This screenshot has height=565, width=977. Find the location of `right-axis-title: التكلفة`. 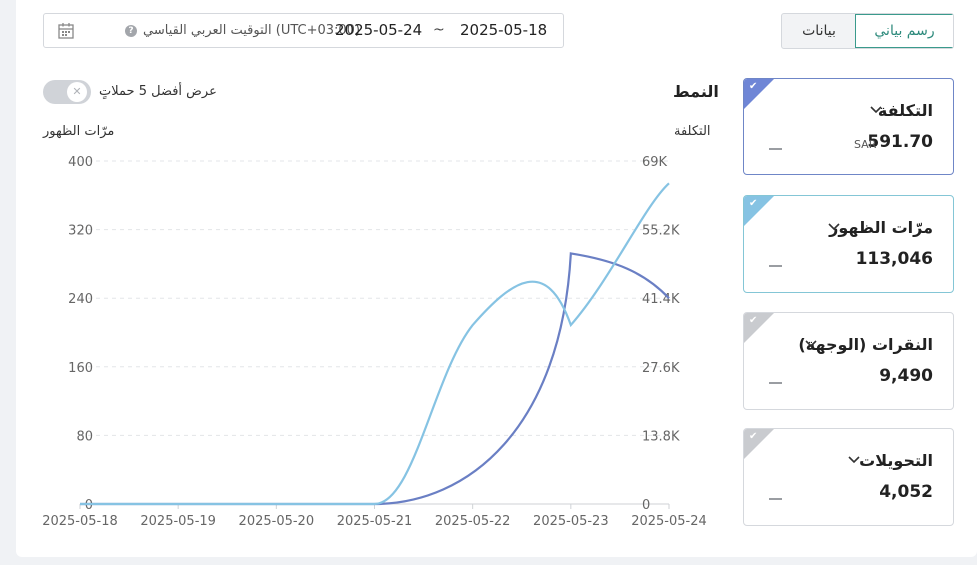

right-axis-title: التكلفة is located at coordinates (692, 131).